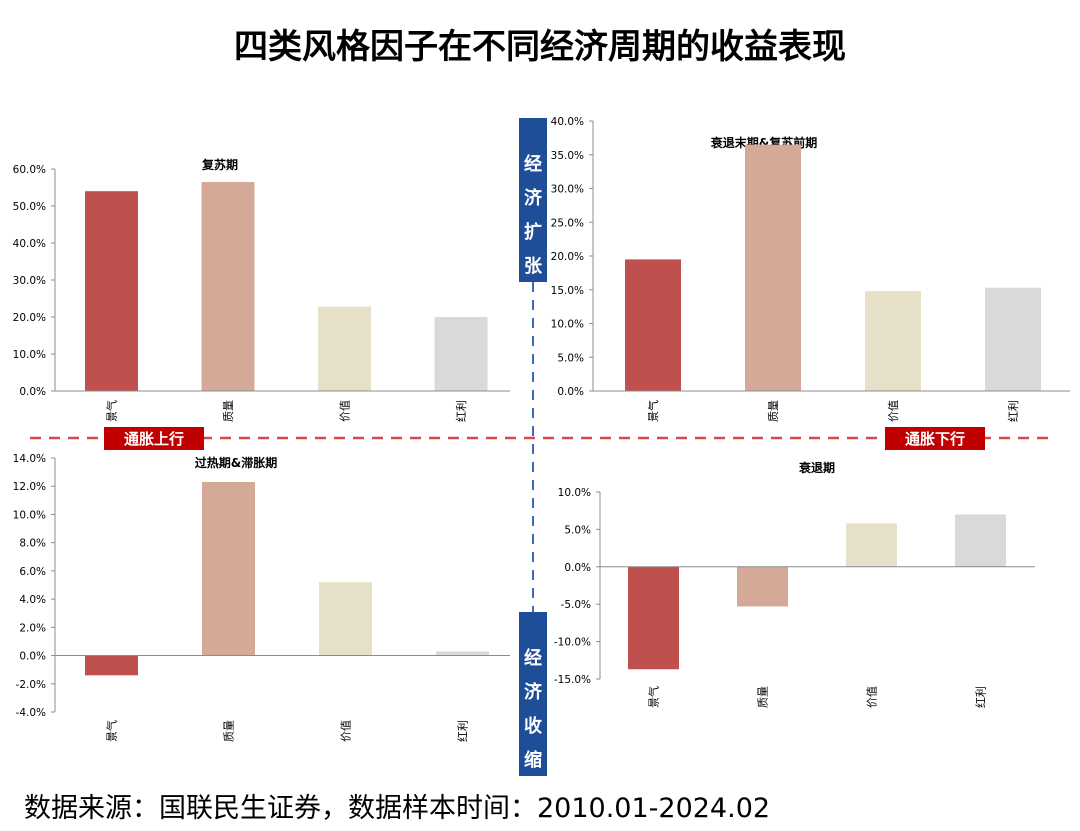  What do you see at coordinates (533, 726) in the screenshot?
I see `contraction-label-char: 收` at bounding box center [533, 726].